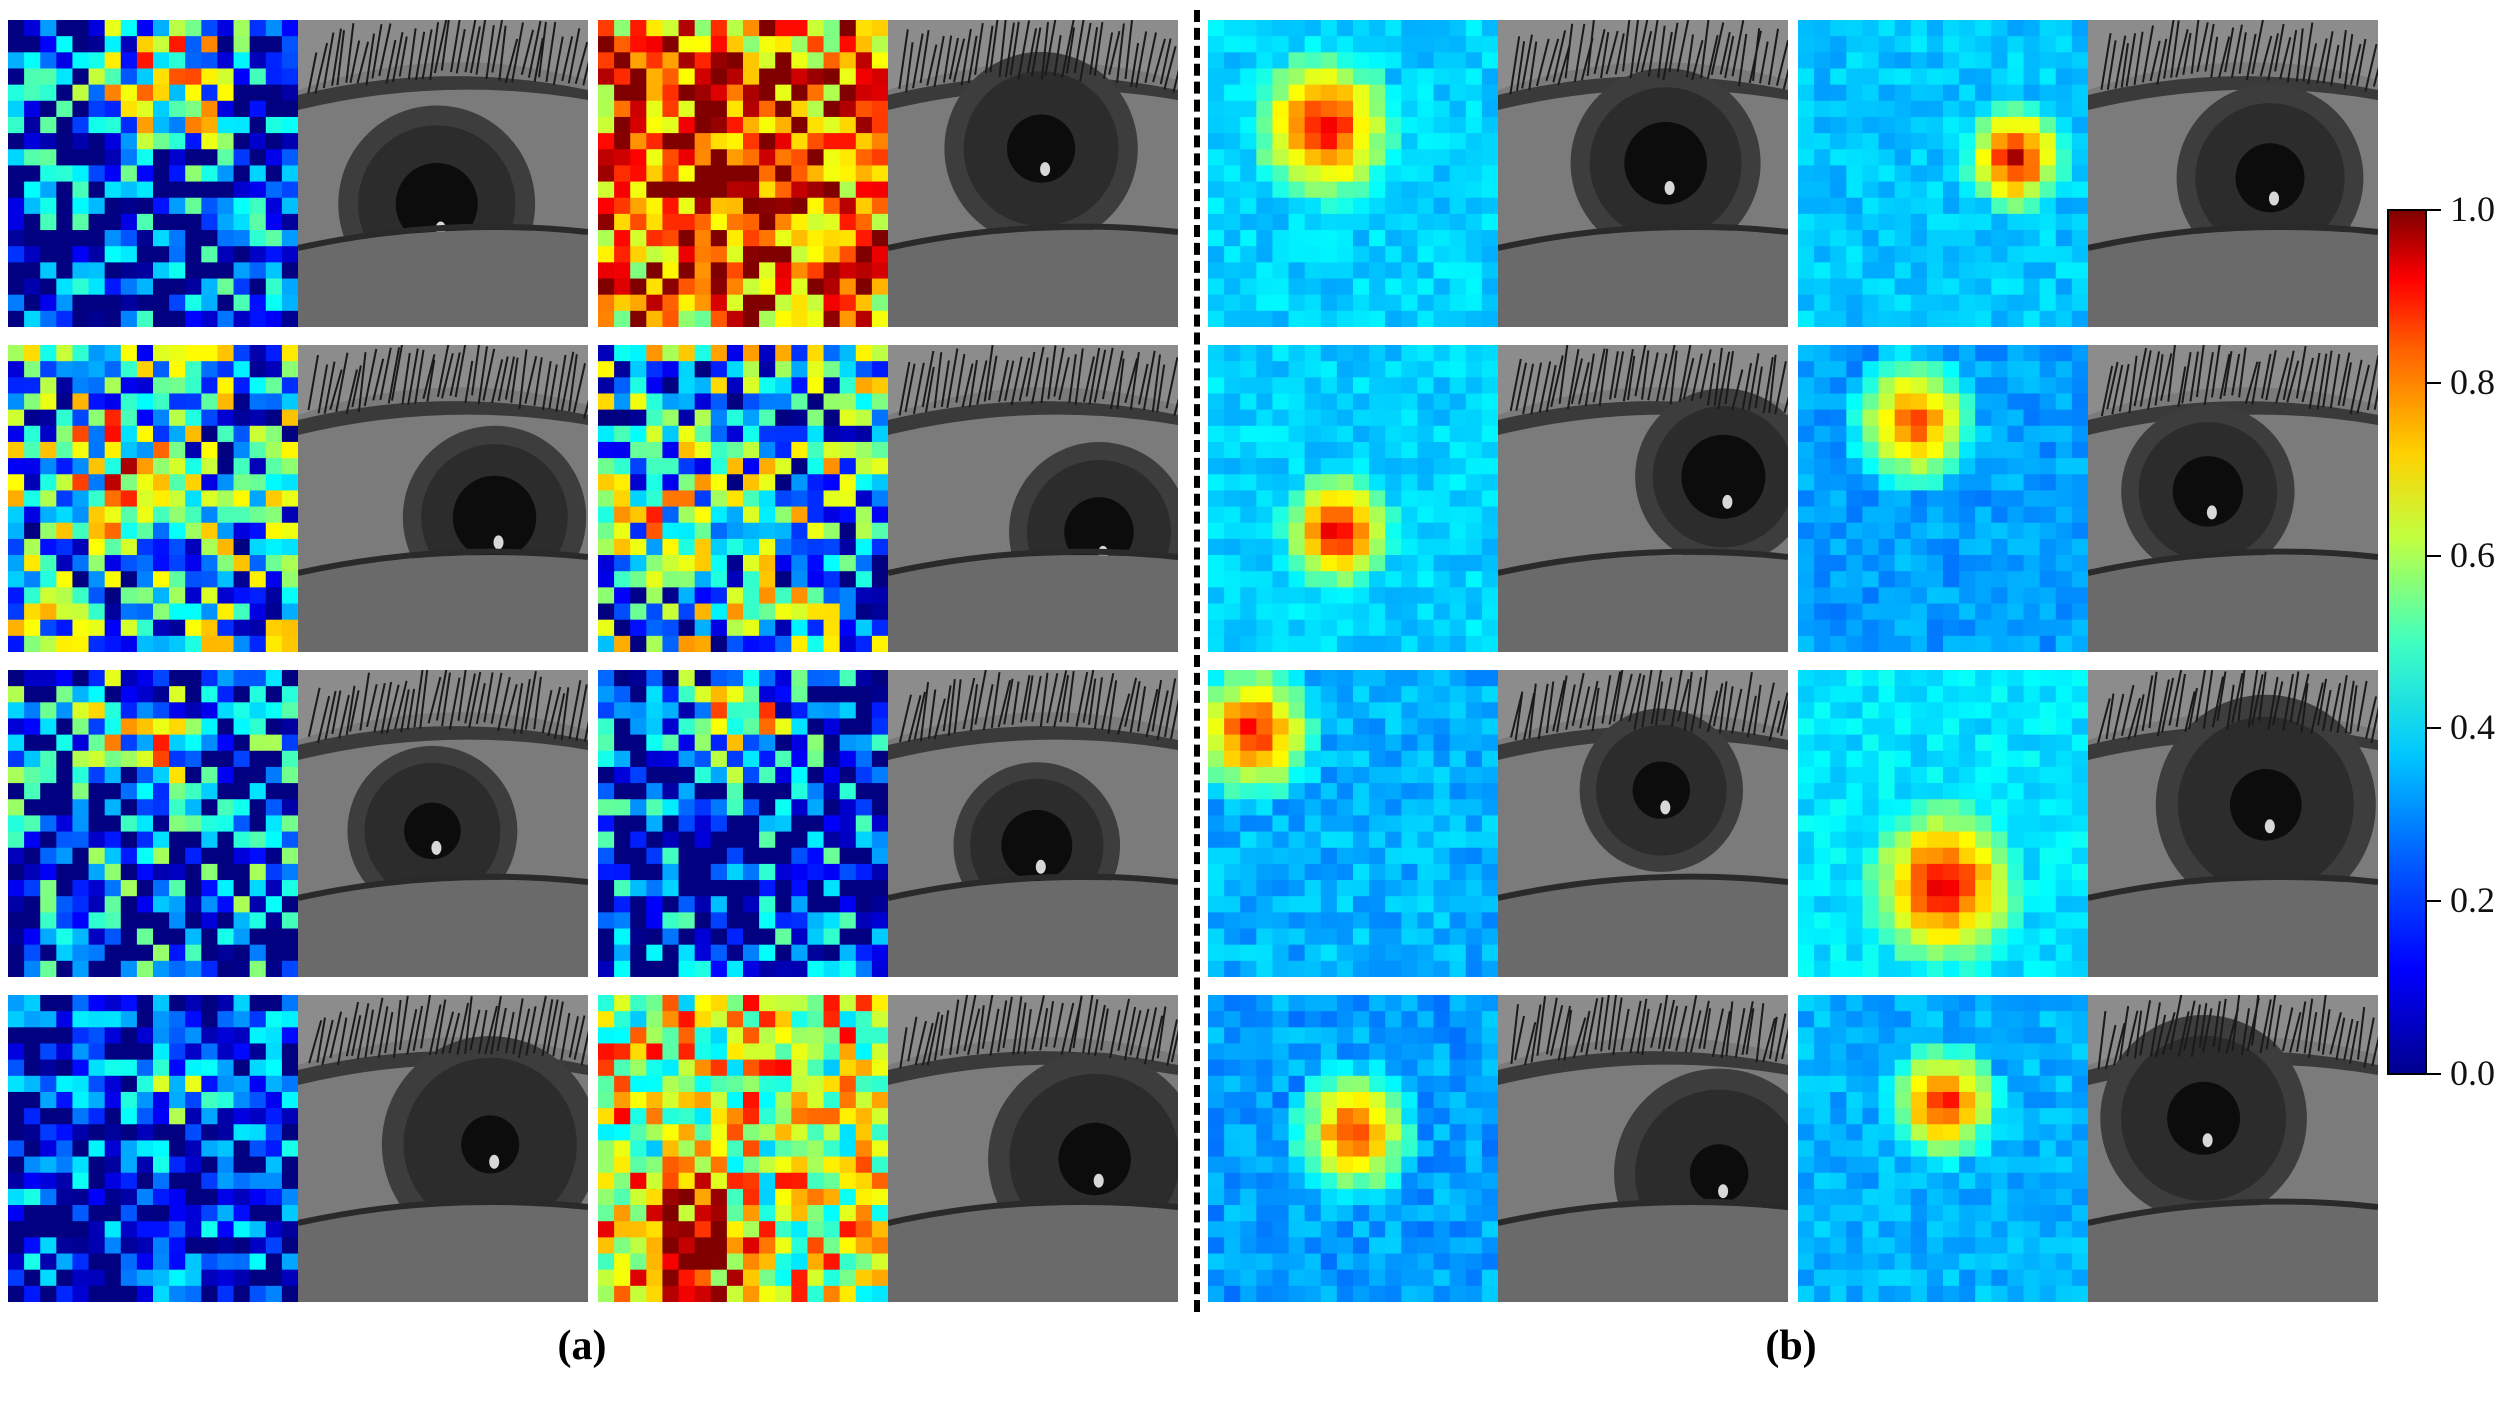  Describe the element at coordinates (2472, 900) in the screenshot. I see `colorbar-tick-label: 0.2` at that location.